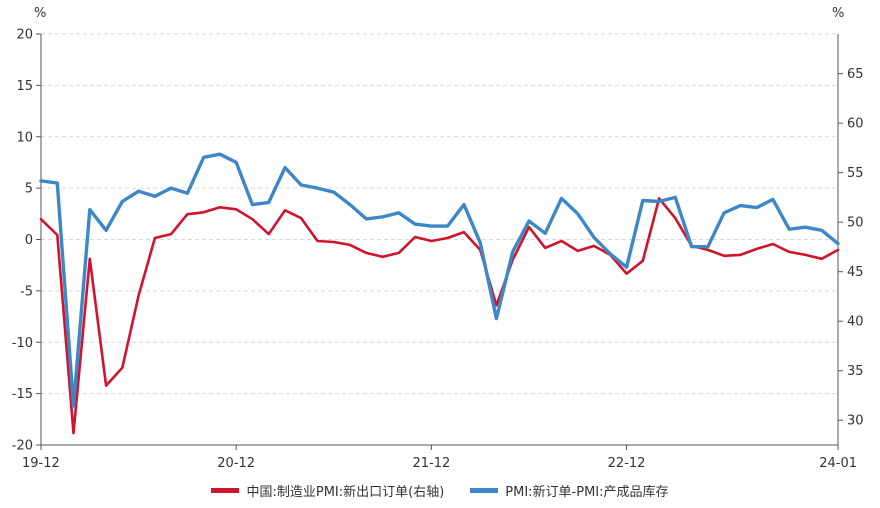  I want to click on right-axis-ticks: 65 60 55 50 45 40 35 30, so click(851, 248).